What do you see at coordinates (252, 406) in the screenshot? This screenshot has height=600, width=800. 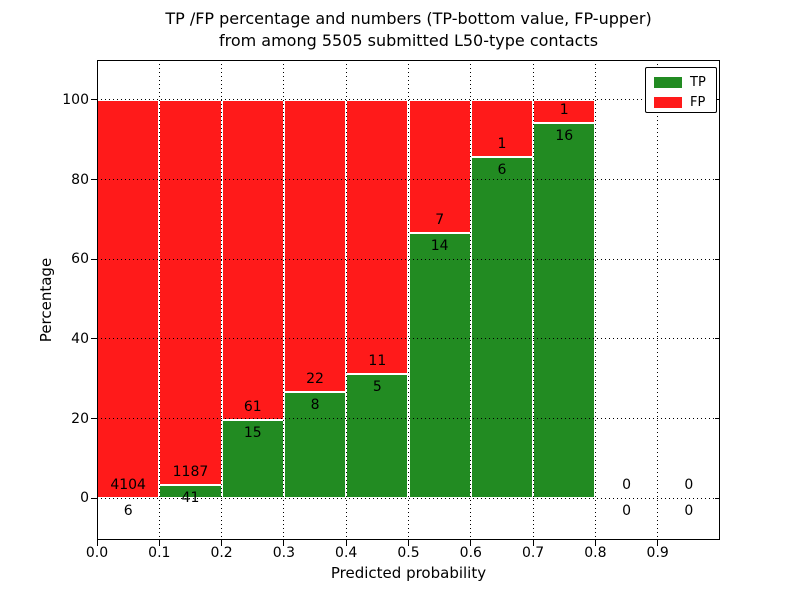 I see `fp-count-label: 61` at bounding box center [252, 406].